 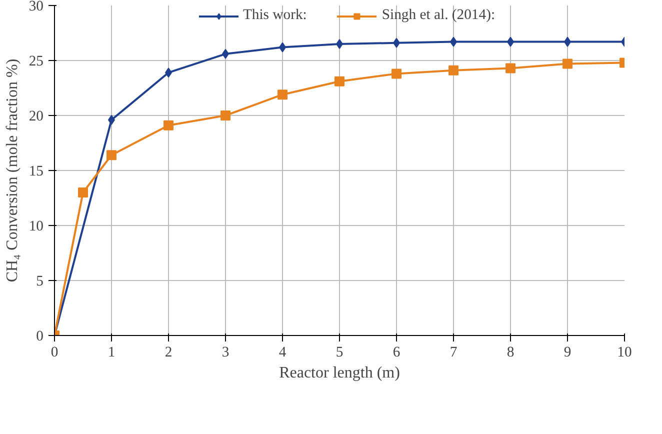 I want to click on x-tick-label: 1, so click(x=112, y=352).